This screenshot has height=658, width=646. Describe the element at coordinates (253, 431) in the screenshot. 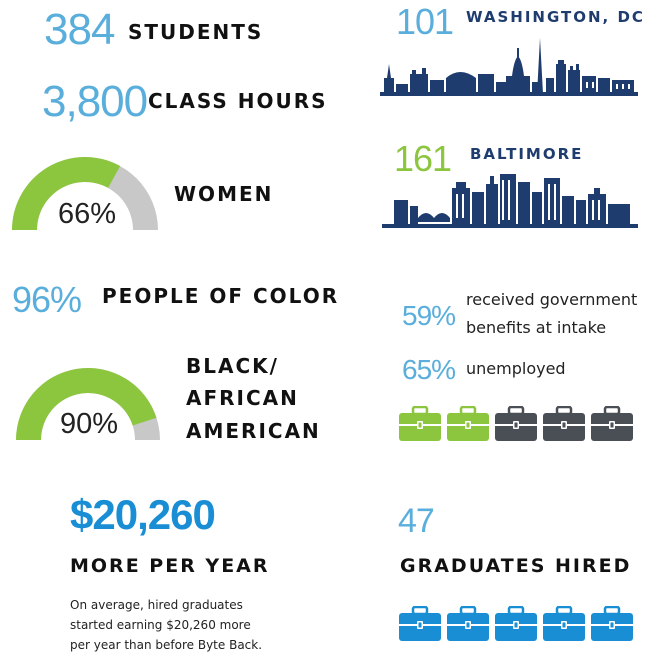

I see `black-african-american-label-line3: AMERICAN` at that location.